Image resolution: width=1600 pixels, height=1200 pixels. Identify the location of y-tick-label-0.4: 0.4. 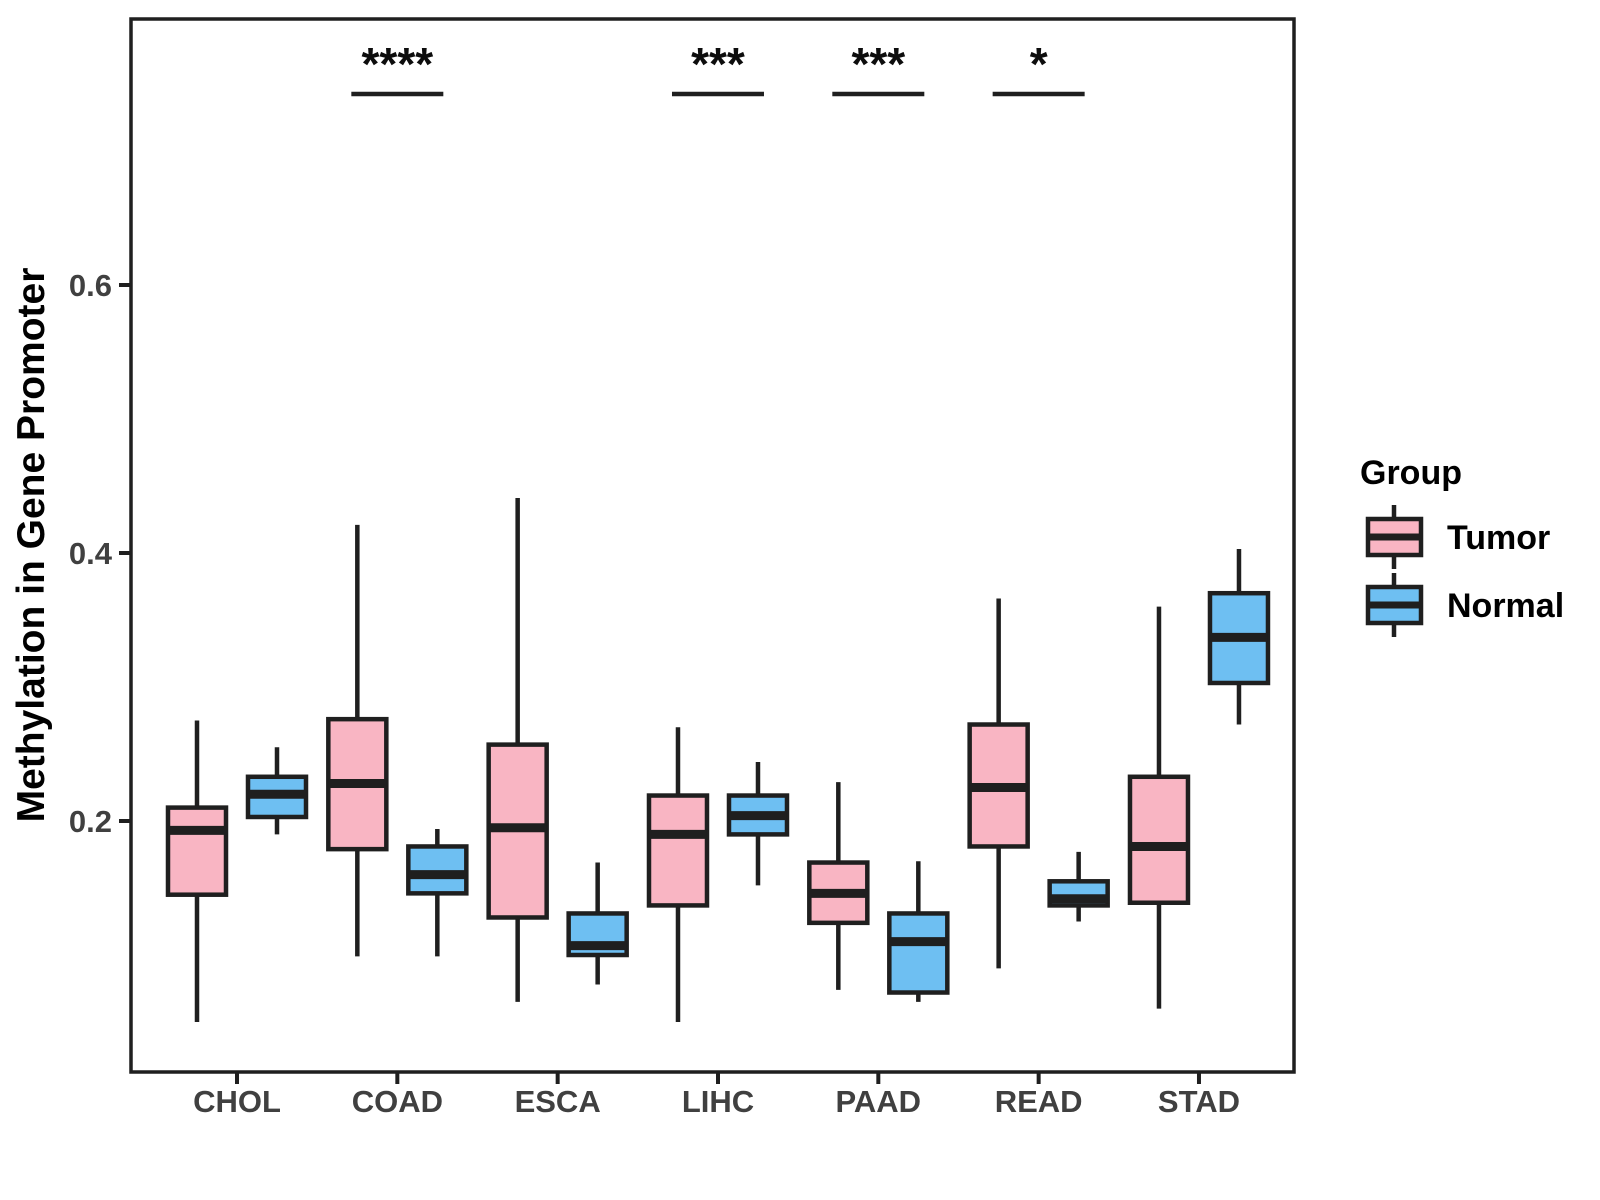
(91, 553).